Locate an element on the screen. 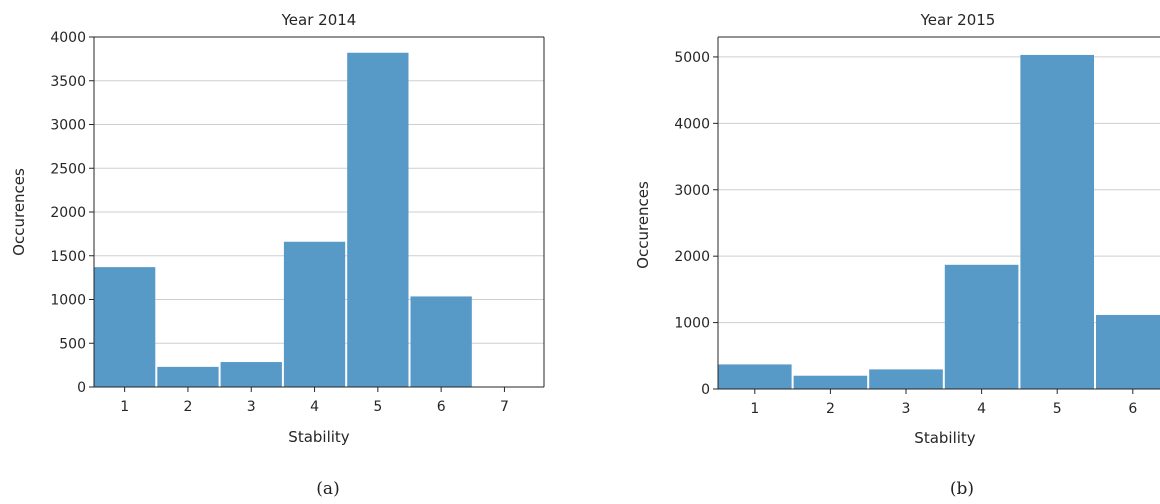 The width and height of the screenshot is (1160, 504). y-tick-label: 1500 is located at coordinates (68, 257).